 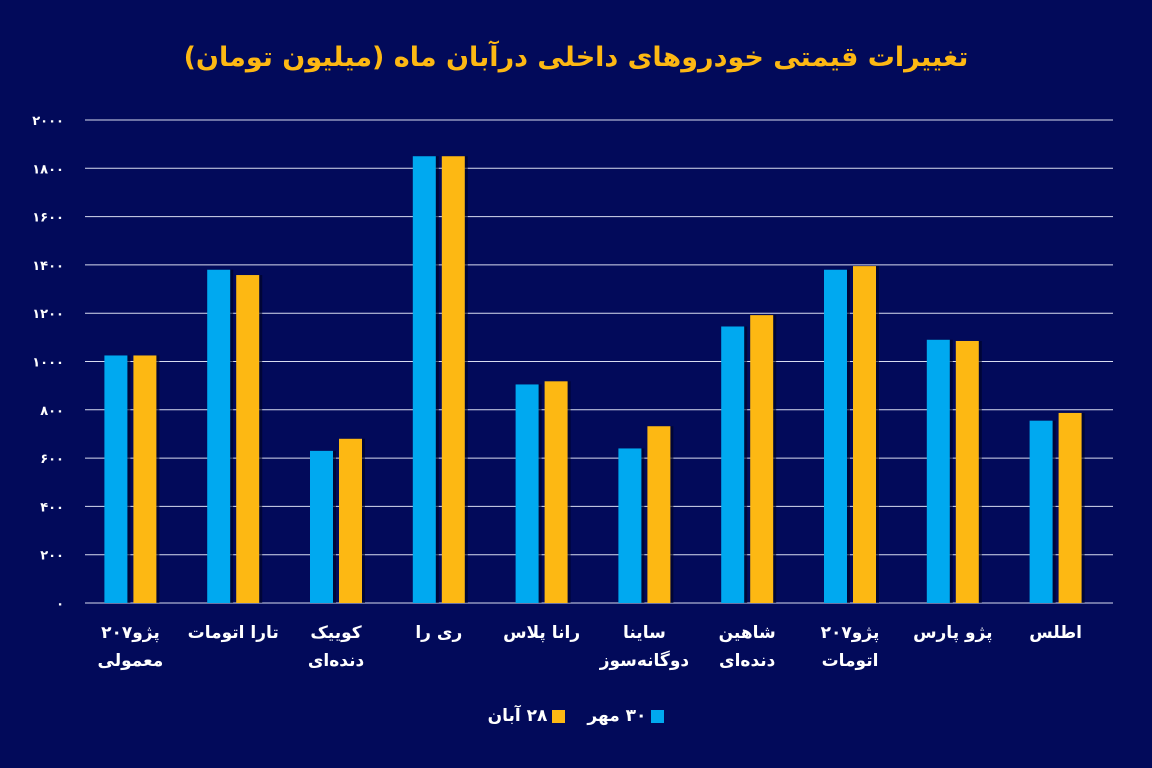 I want to click on y-tick-label: ۱۴۰۰, so click(x=48, y=266).